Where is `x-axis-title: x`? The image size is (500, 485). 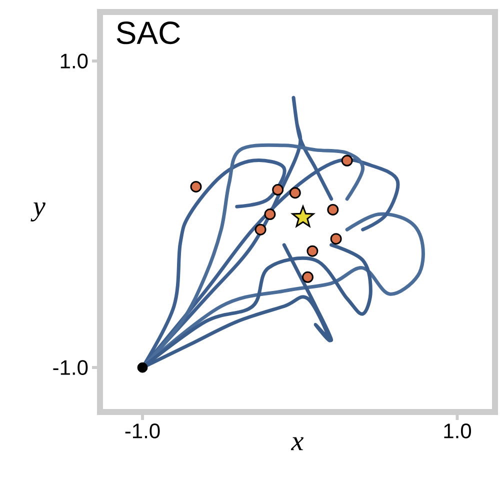 x-axis-title: x is located at coordinates (297, 443).